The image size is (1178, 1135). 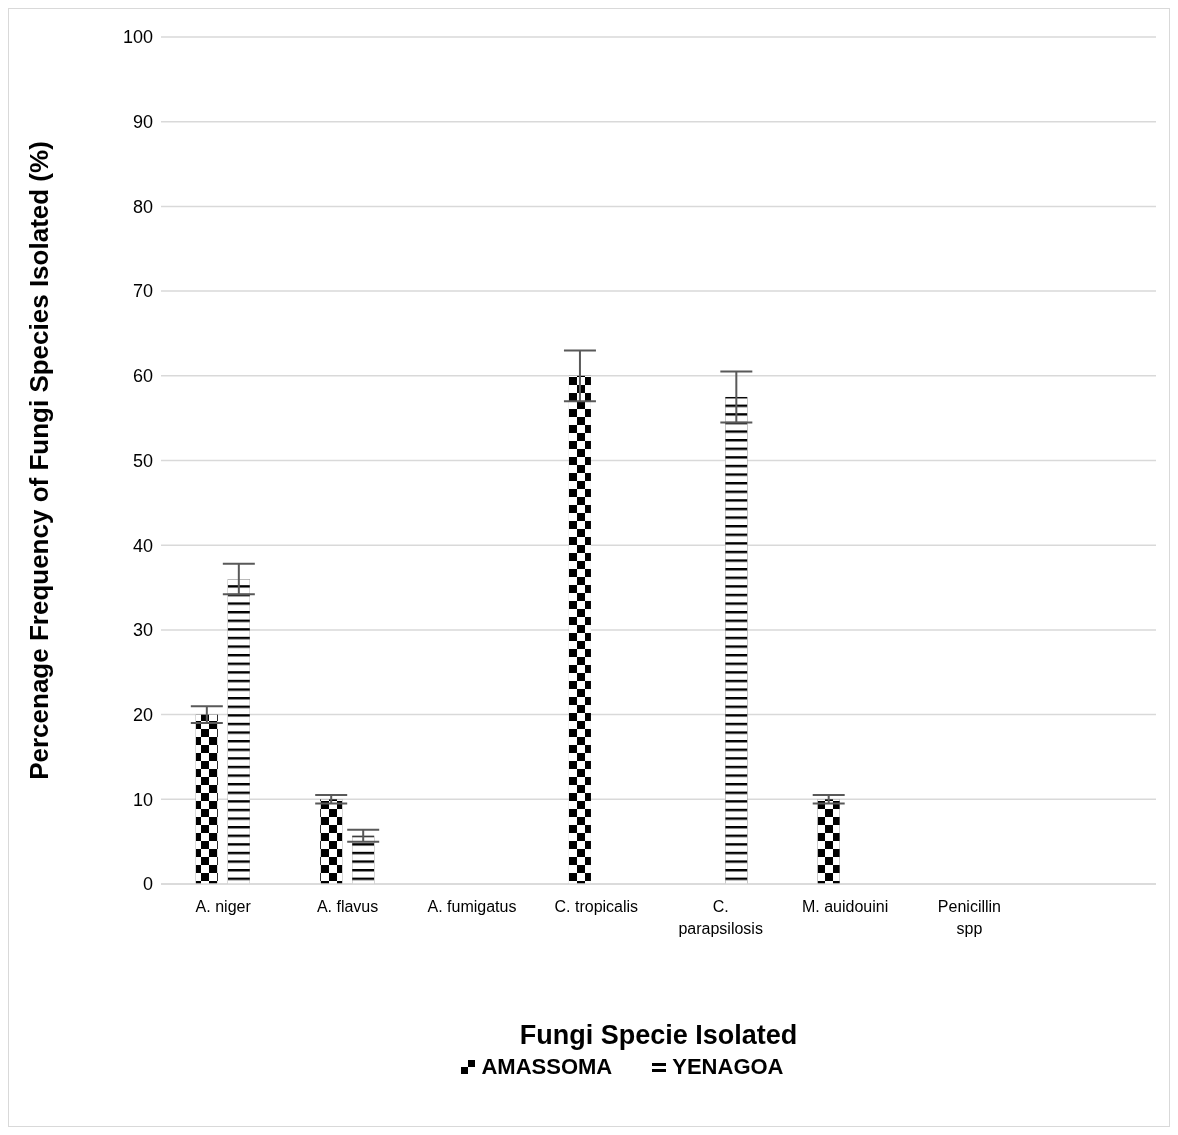 What do you see at coordinates (223, 906) in the screenshot?
I see `x-tick-label: A. niger` at bounding box center [223, 906].